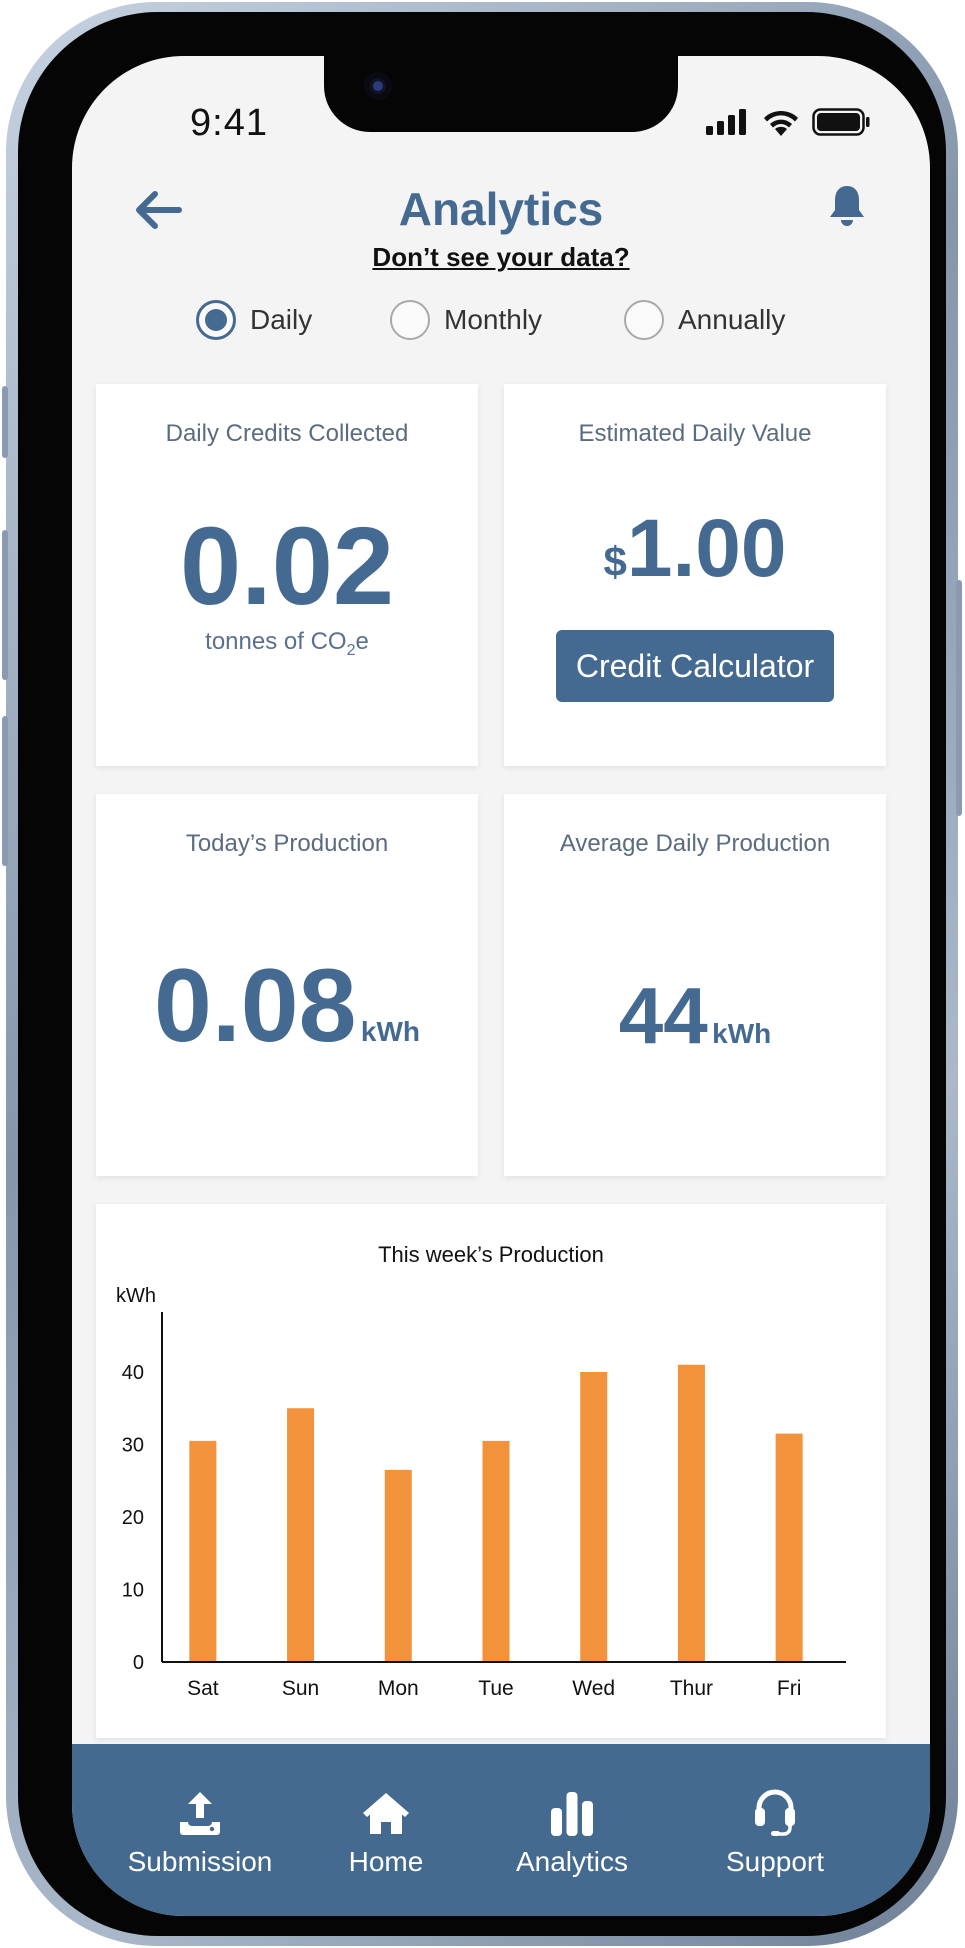  What do you see at coordinates (841, 122) in the screenshot?
I see `battery-icon` at bounding box center [841, 122].